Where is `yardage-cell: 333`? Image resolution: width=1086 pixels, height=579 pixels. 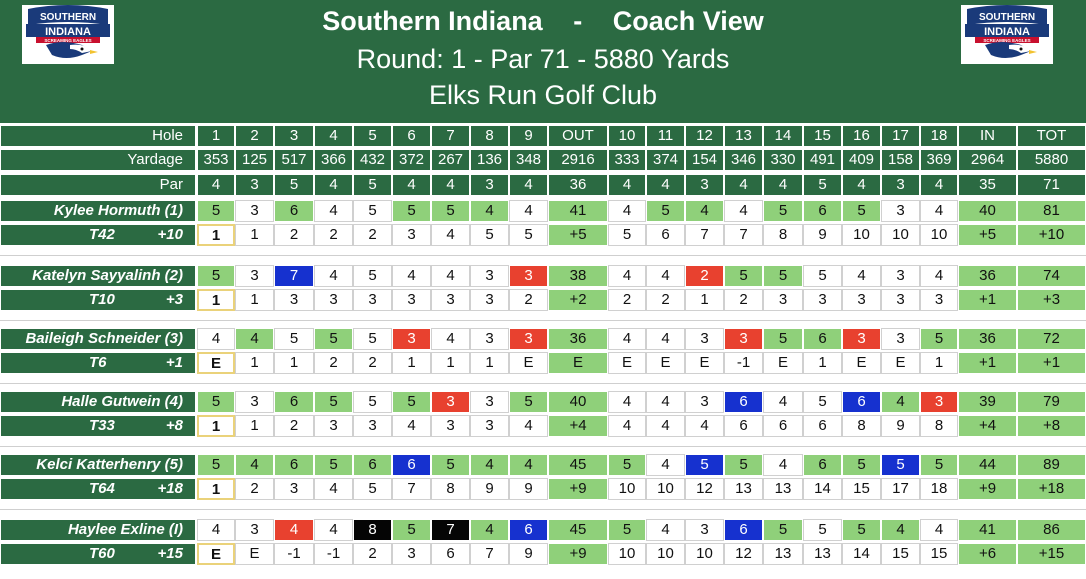 yardage-cell: 333 is located at coordinates (627, 160).